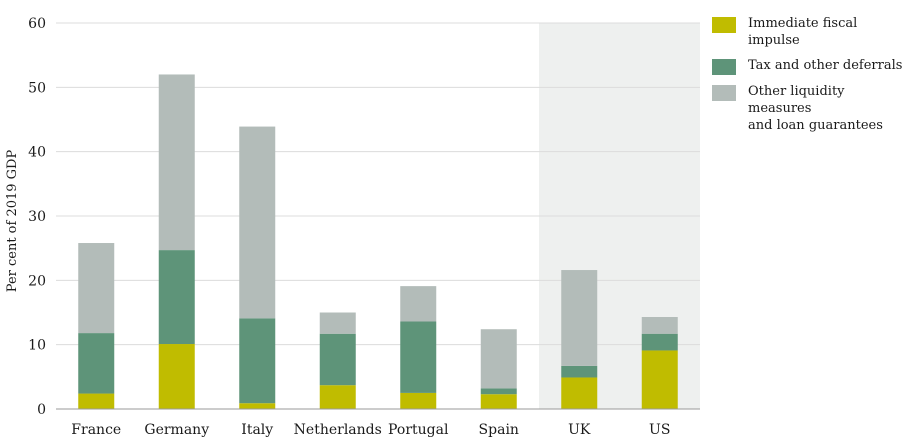 This screenshot has width=915, height=443. I want to click on x-tick-label: Germany, so click(176, 430).